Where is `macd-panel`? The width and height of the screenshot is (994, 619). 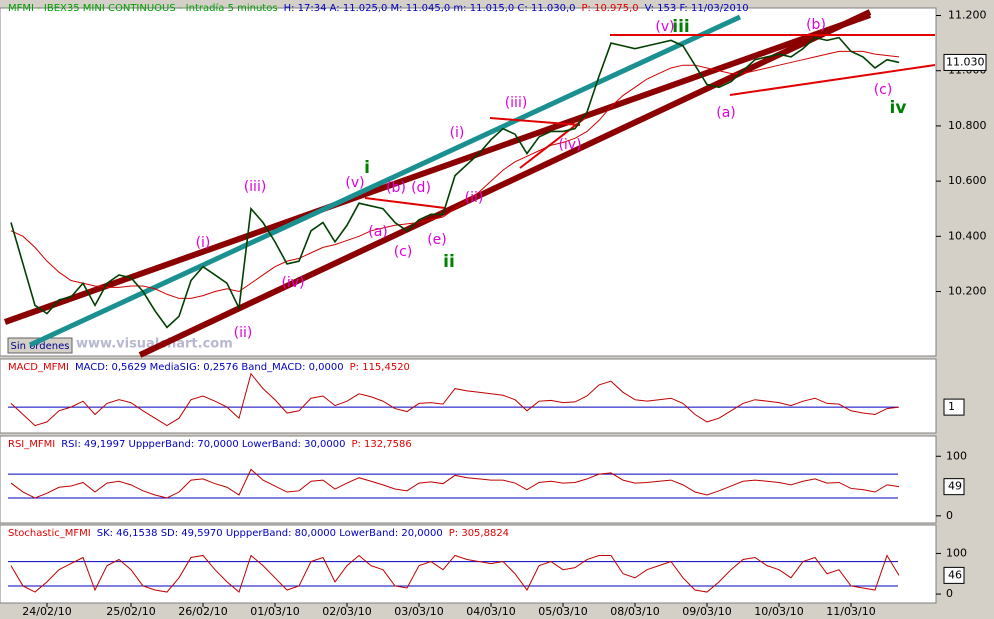 macd-panel is located at coordinates (468, 396).